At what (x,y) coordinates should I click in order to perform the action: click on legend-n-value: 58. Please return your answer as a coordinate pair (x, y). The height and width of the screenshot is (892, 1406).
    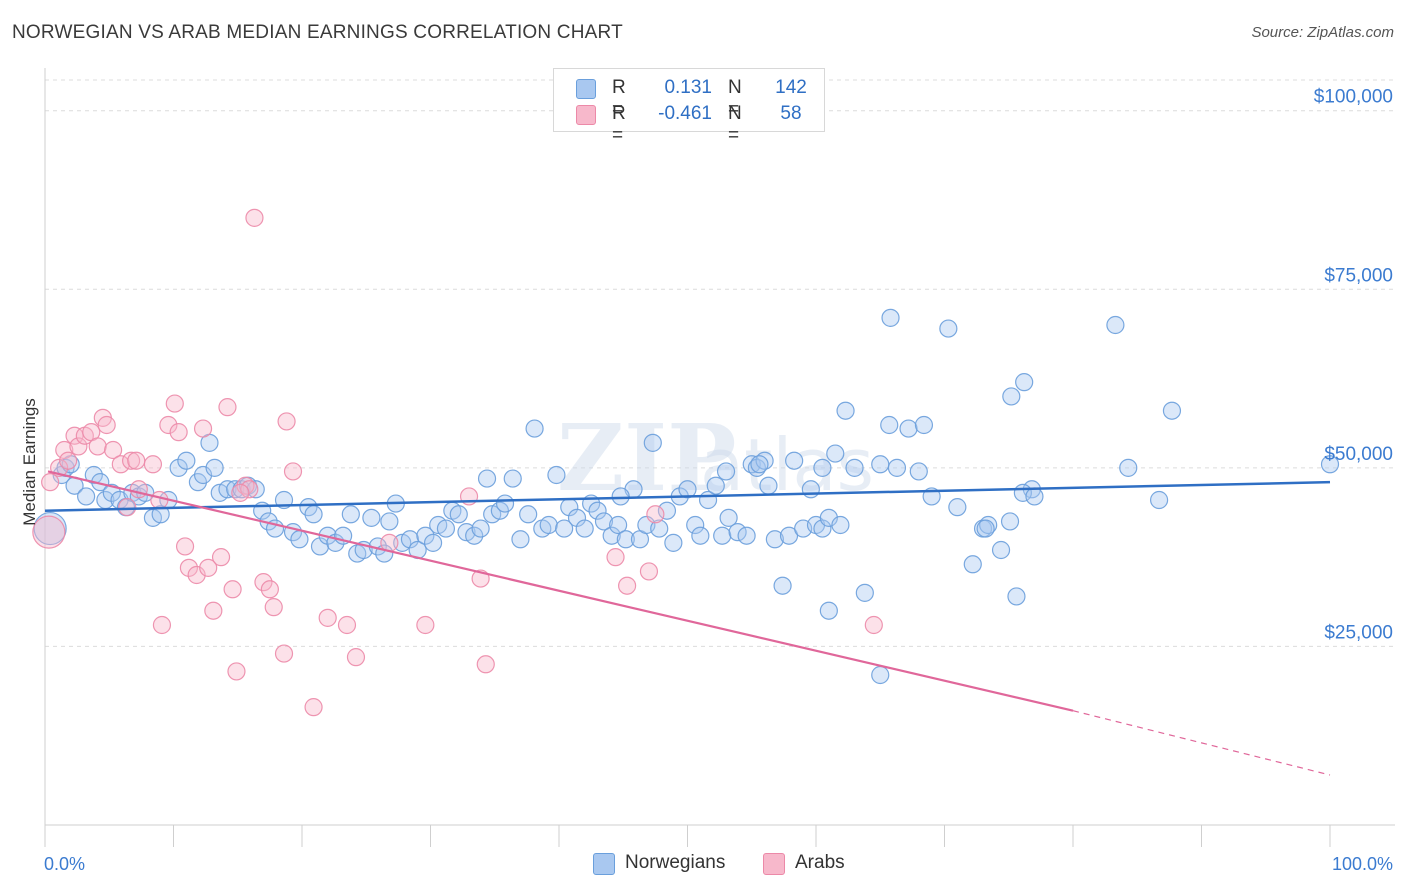
    Looking at the image, I should click on (791, 113).